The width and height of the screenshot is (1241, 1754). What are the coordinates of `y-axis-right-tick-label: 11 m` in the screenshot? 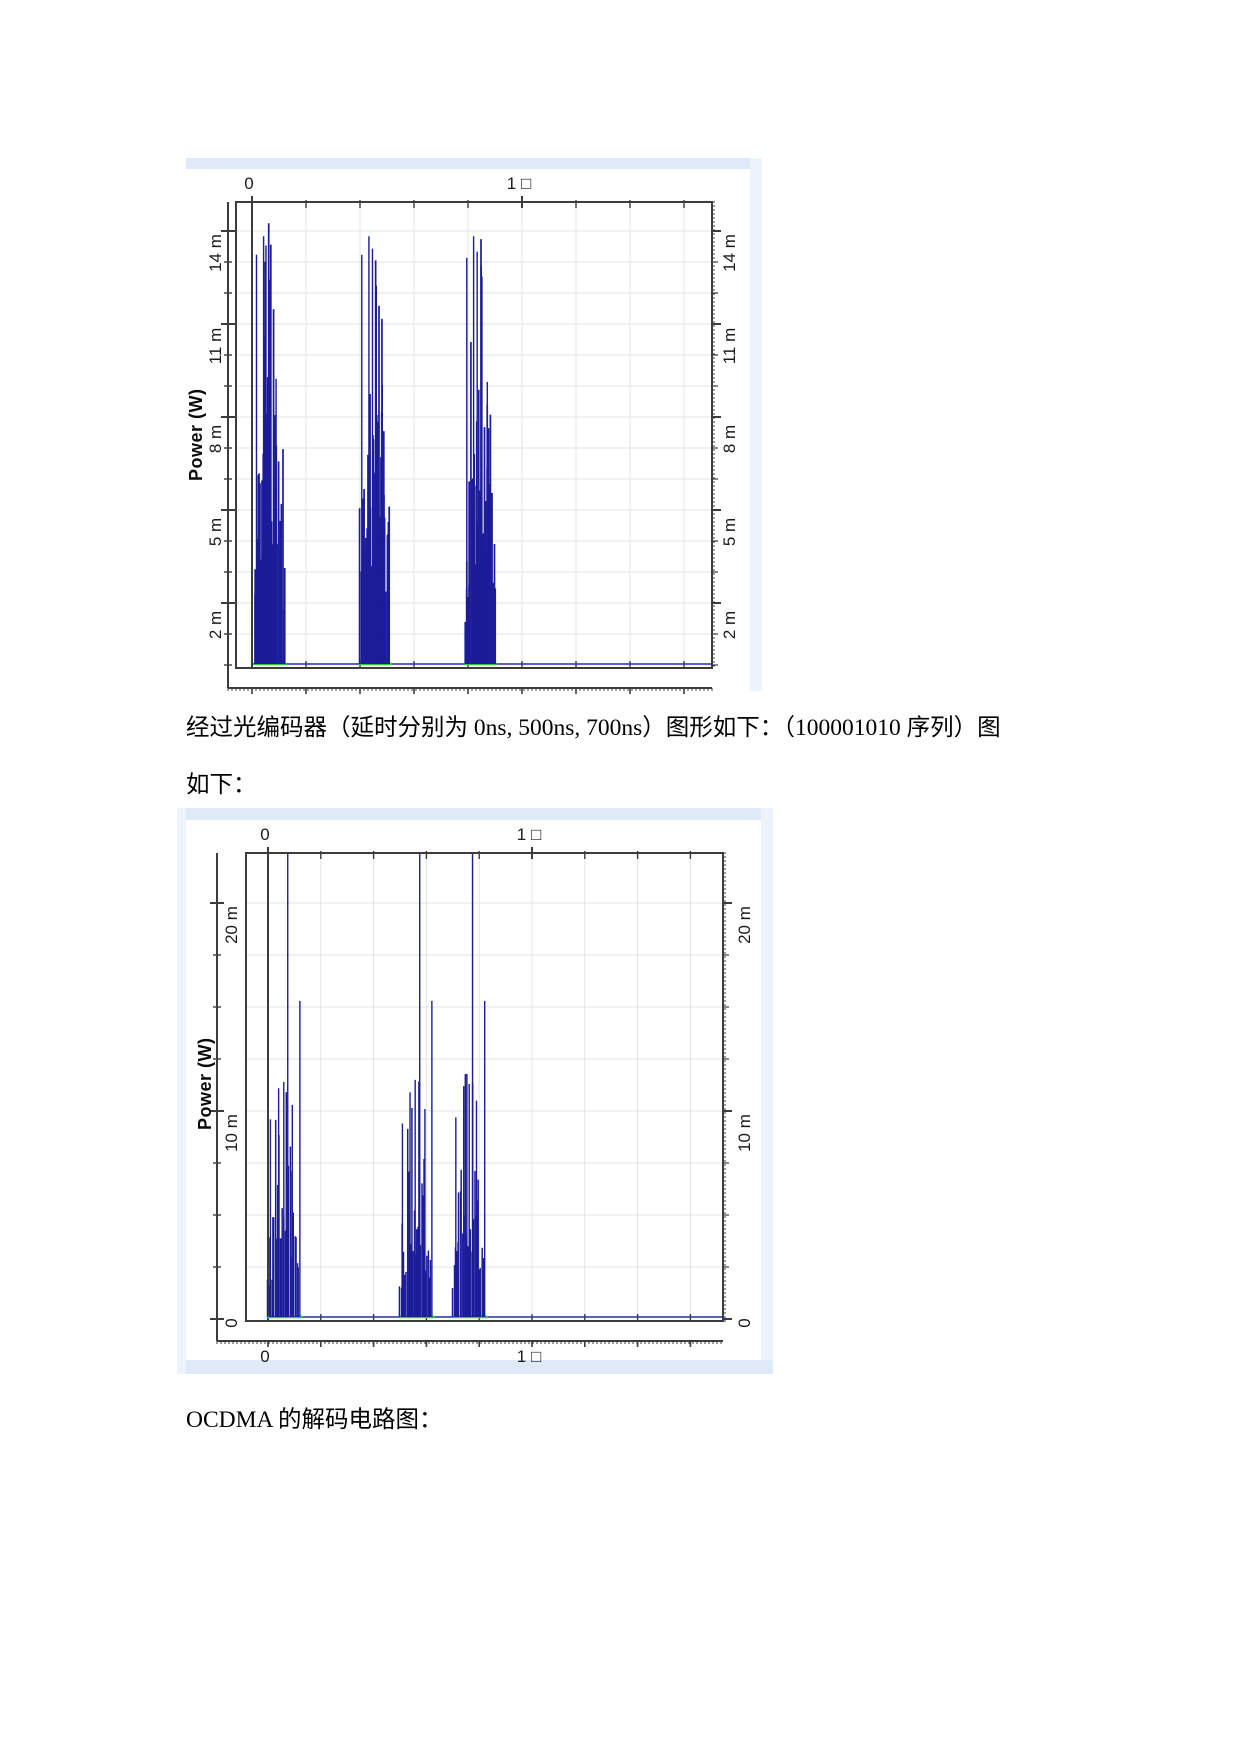 It's located at (729, 346).